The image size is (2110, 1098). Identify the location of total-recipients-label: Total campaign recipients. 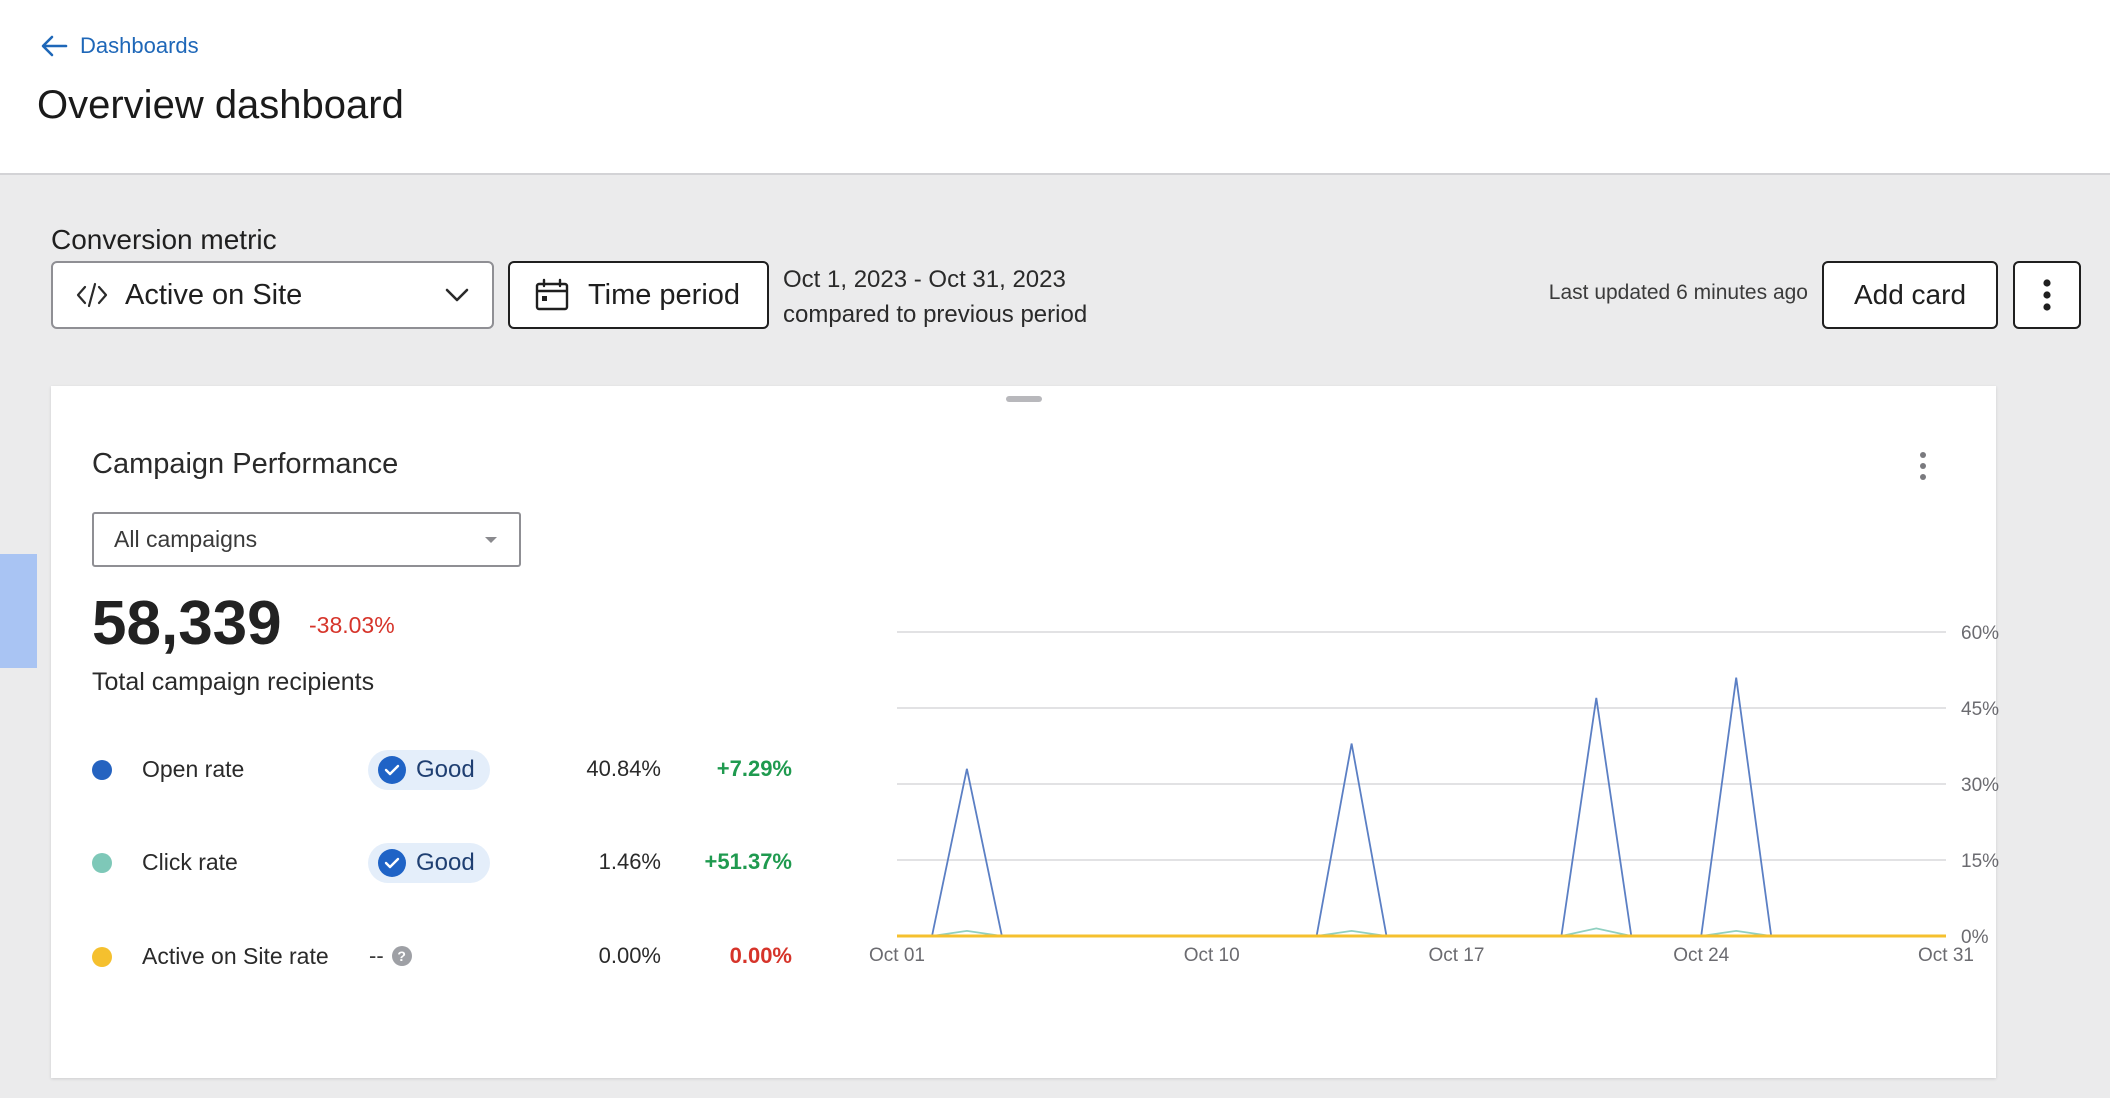
(233, 682).